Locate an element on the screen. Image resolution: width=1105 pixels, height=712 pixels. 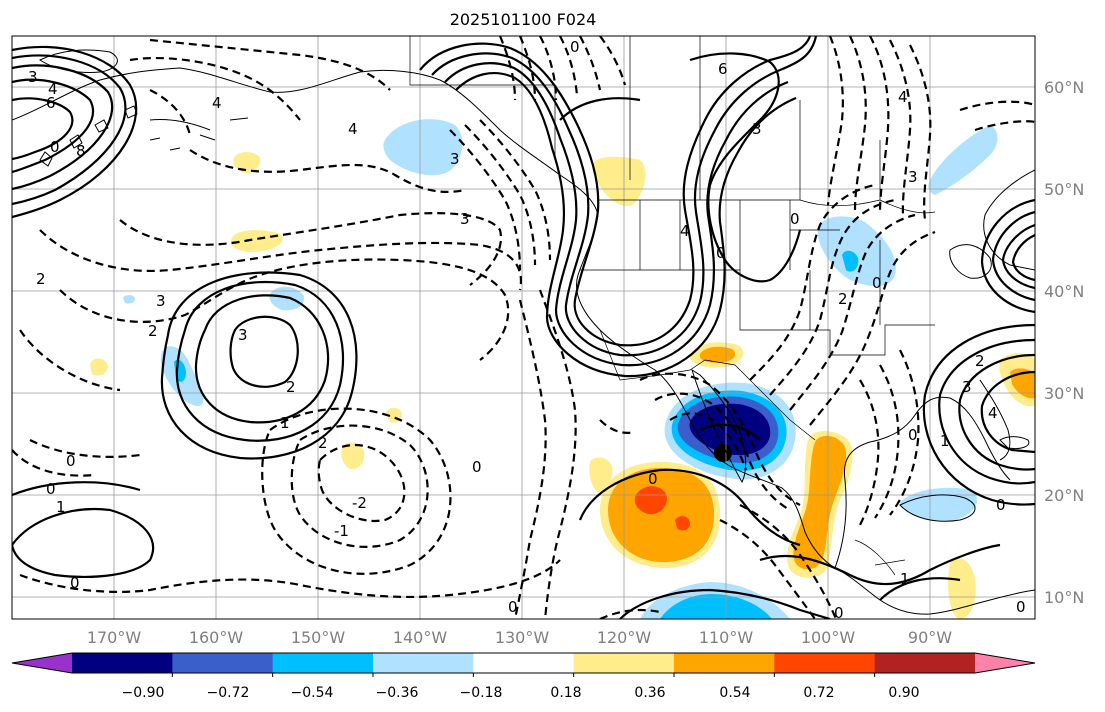
colorbar-tick-label: 0.54 is located at coordinates (734, 693).